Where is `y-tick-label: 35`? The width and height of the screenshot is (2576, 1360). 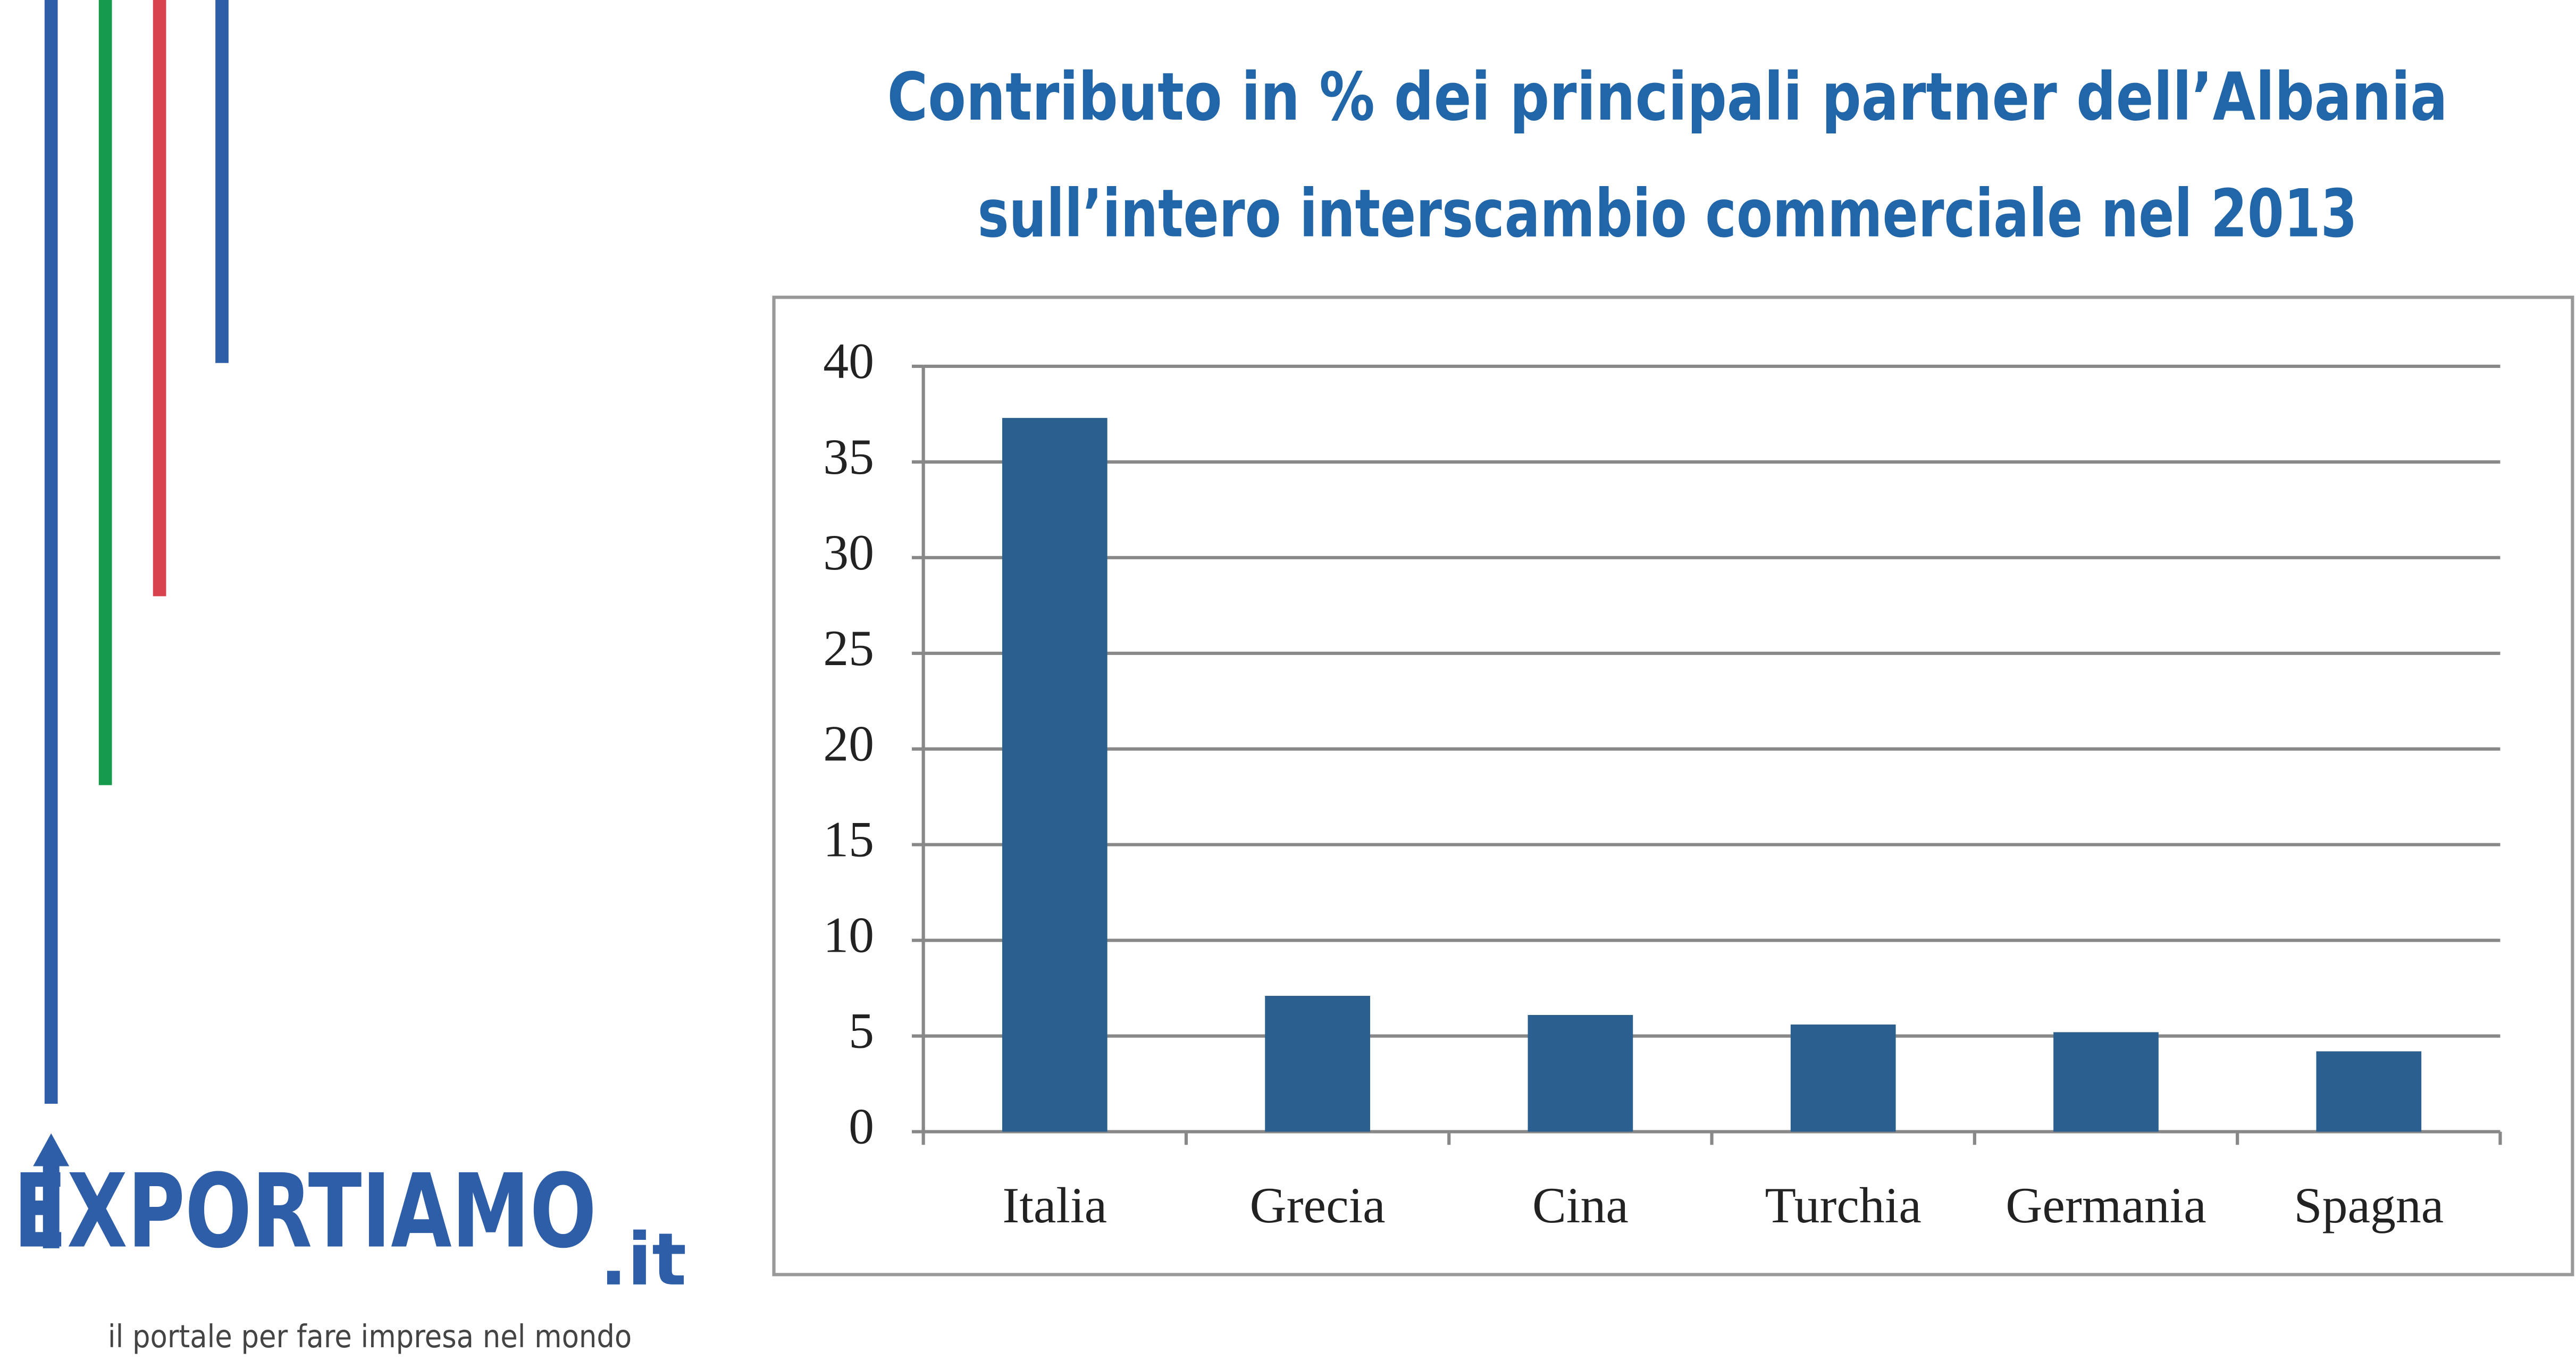
y-tick-label: 35 is located at coordinates (848, 457).